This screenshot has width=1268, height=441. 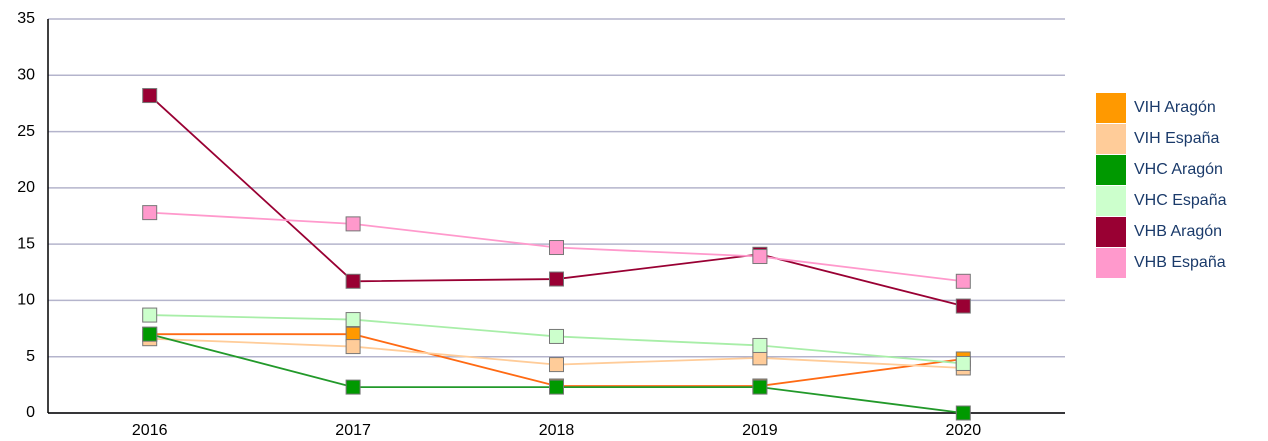 What do you see at coordinates (353, 430) in the screenshot?
I see `x-tick-label: 2017` at bounding box center [353, 430].